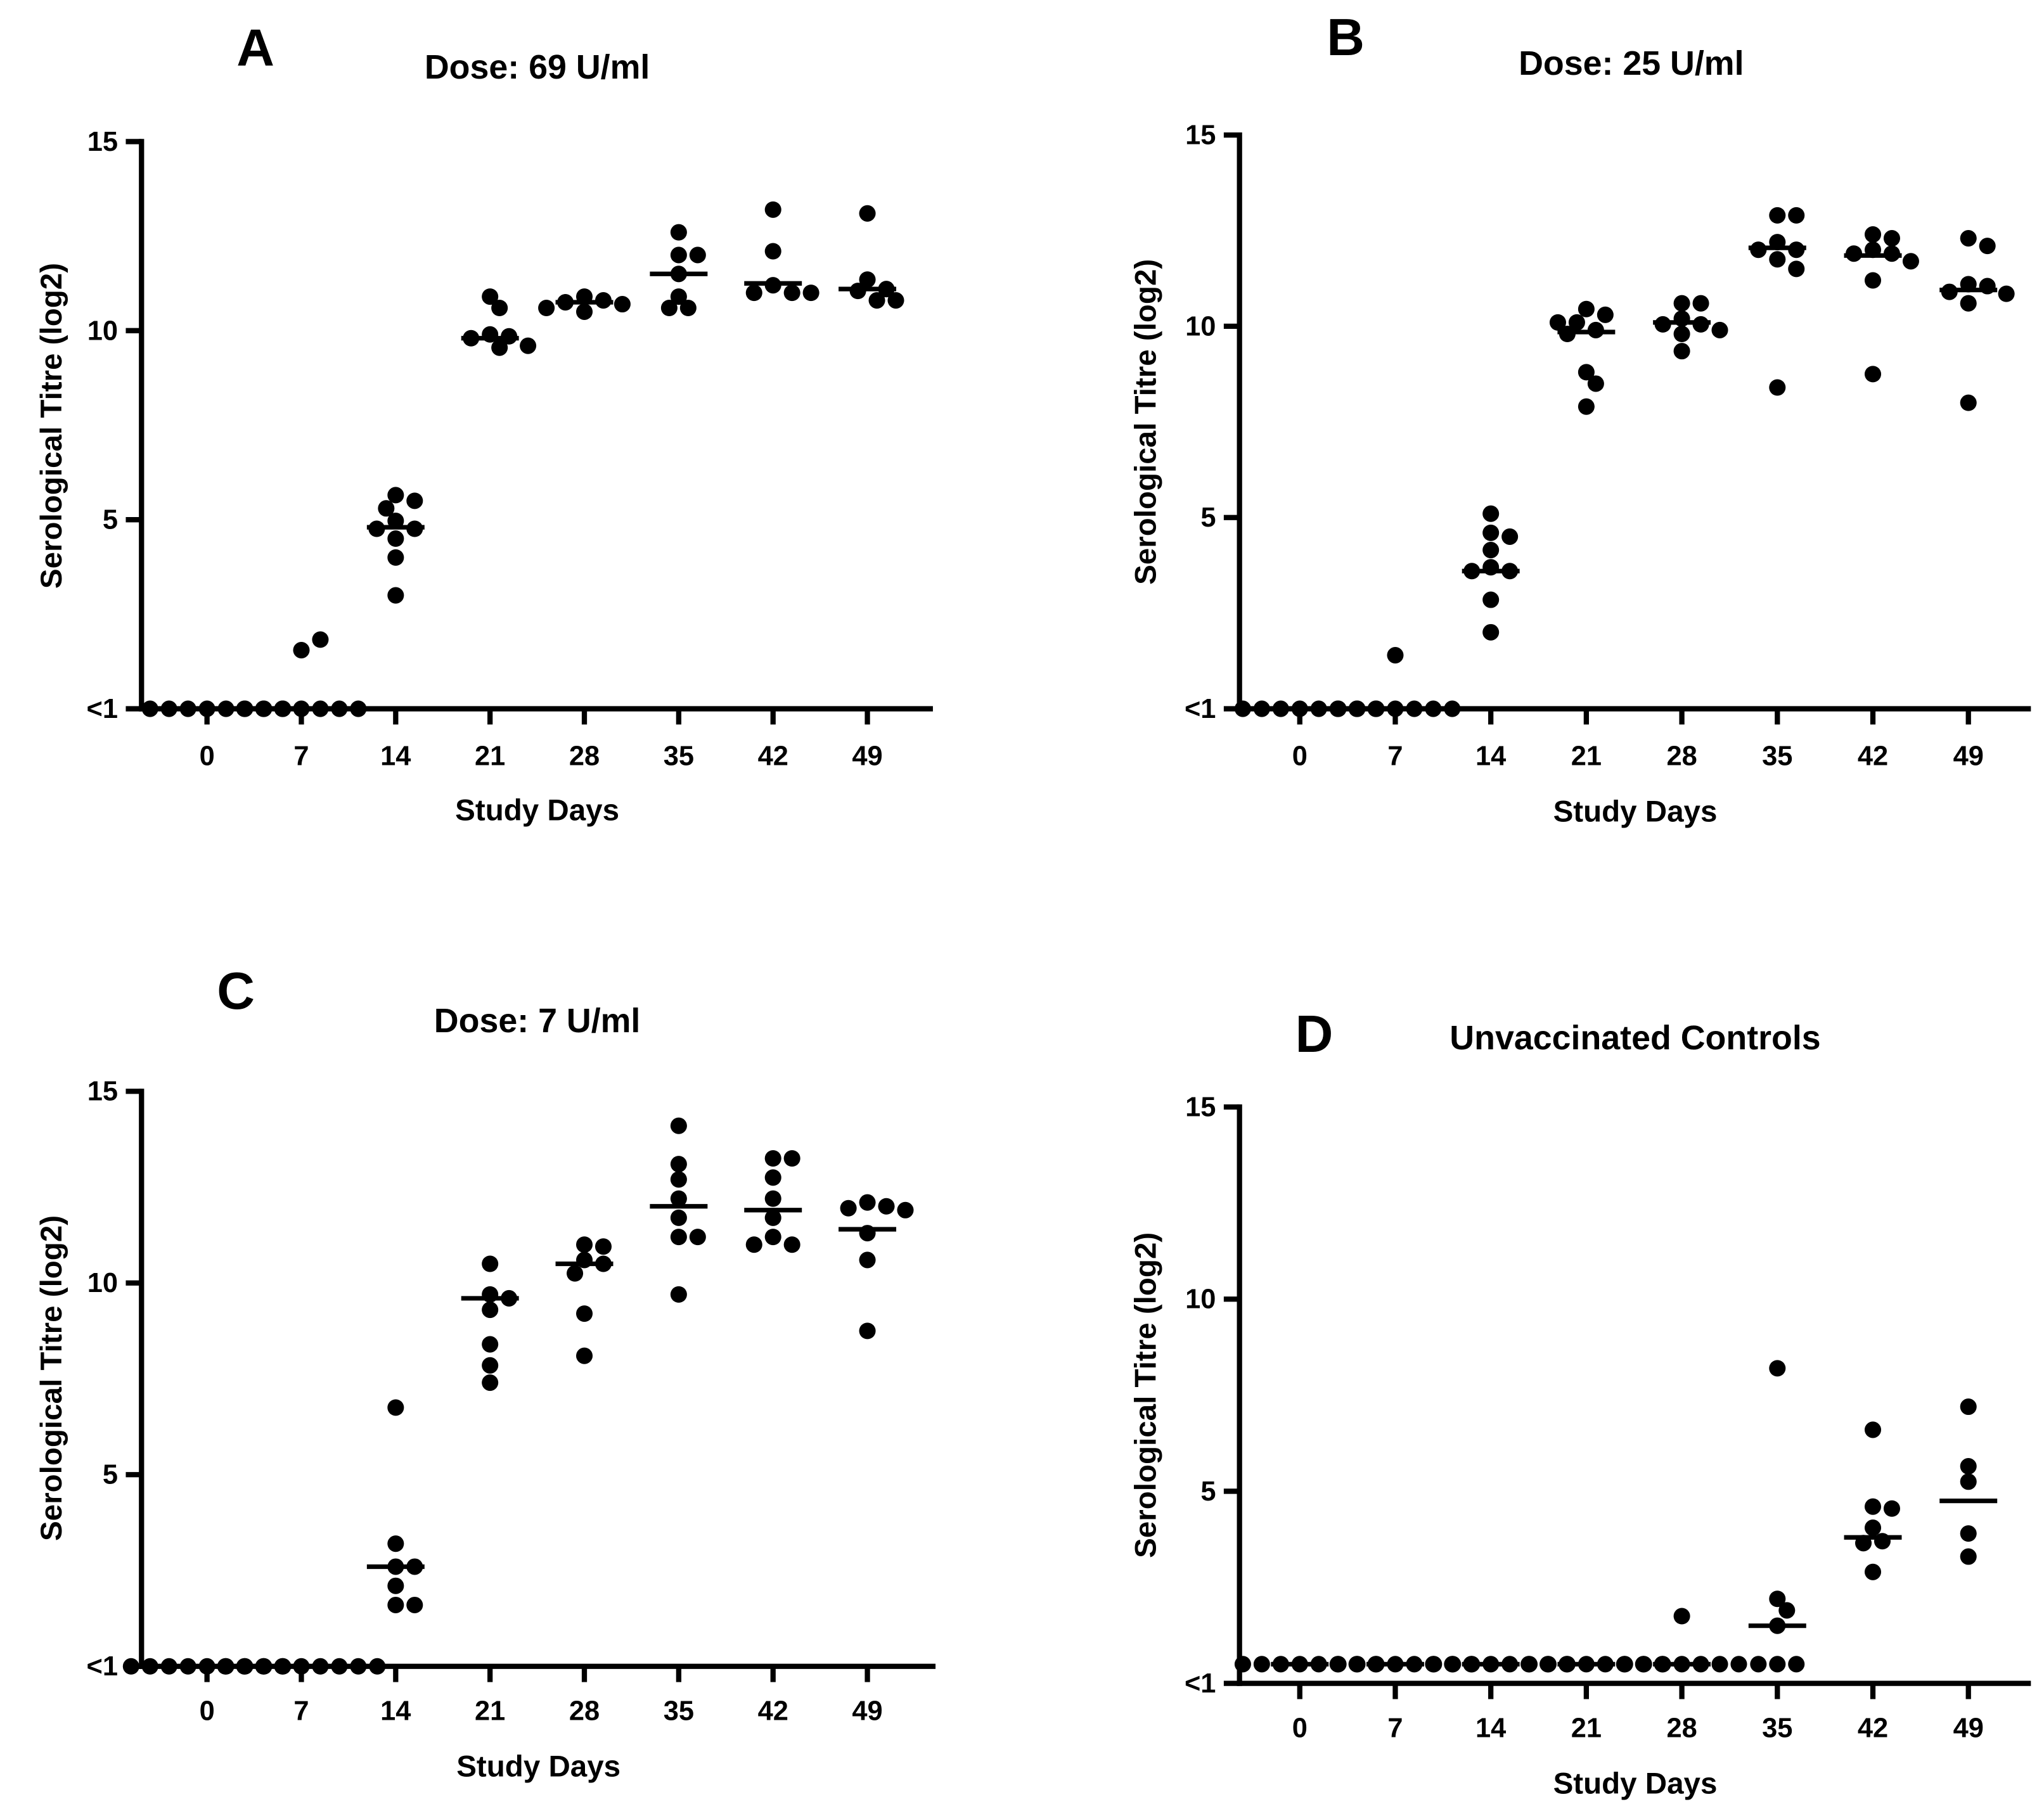  I want to click on y-tick-label: 5, so click(110, 520).